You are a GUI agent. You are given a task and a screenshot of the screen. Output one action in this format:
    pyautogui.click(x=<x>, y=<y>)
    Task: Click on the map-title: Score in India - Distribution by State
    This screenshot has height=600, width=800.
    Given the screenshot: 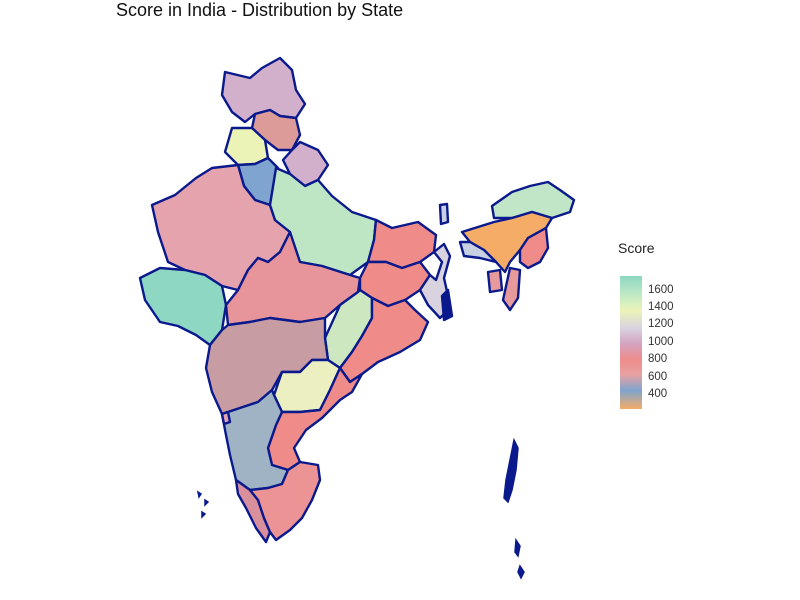 What is the action you would take?
    pyautogui.click(x=260, y=10)
    